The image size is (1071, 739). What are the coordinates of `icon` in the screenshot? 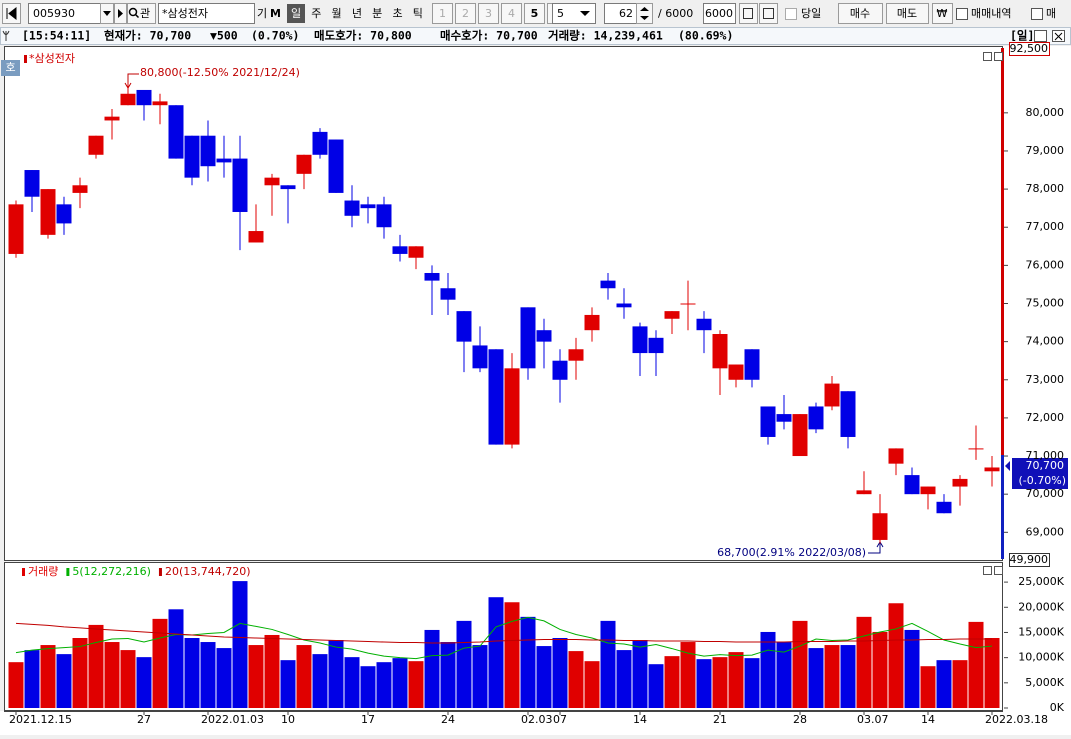 It's located at (748, 13).